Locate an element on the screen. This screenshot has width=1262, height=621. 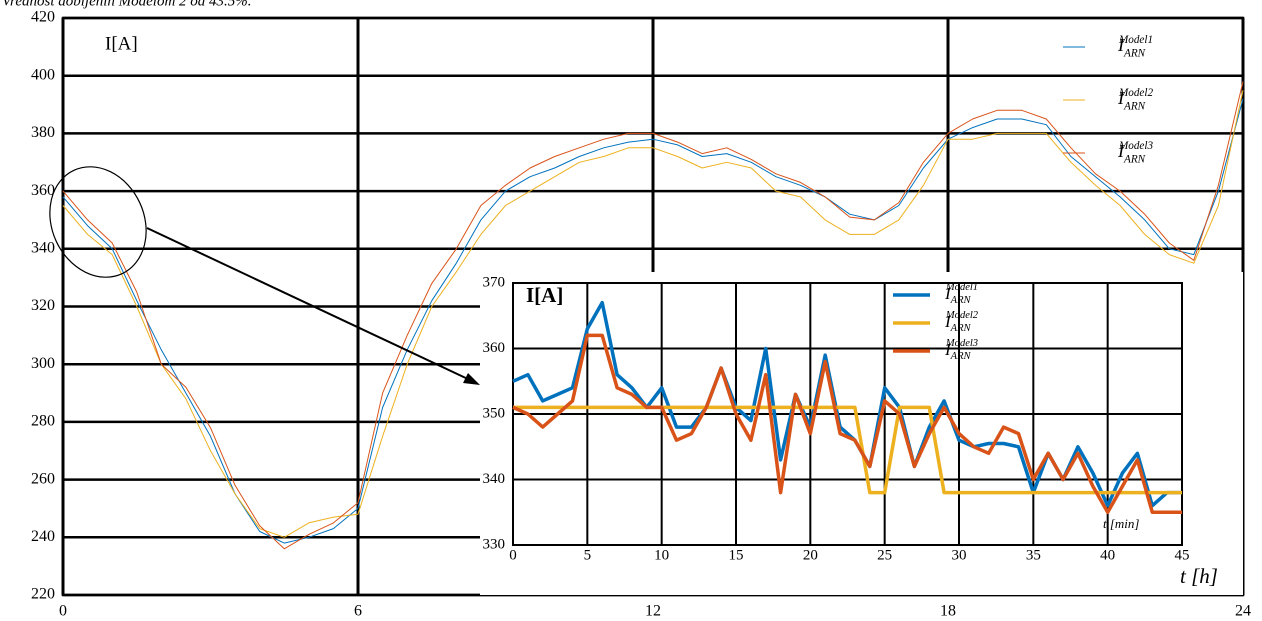
legend-label: IARNModel2 is located at coordinates (961, 323).